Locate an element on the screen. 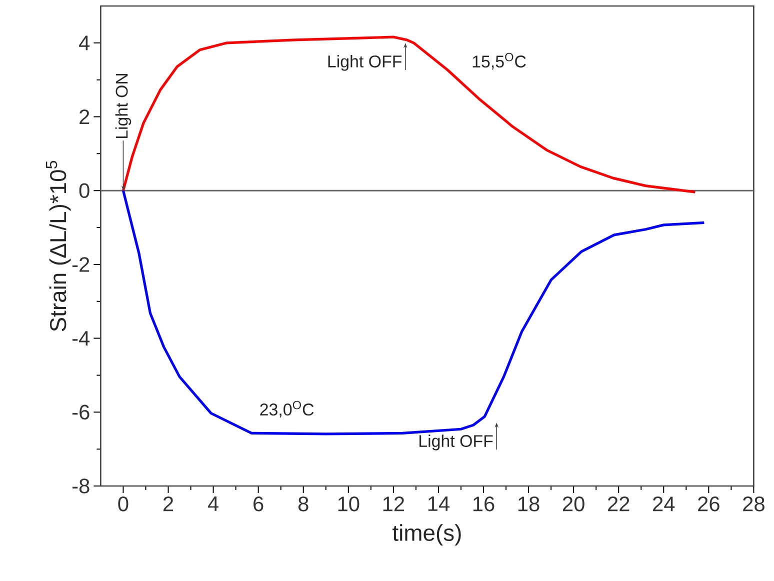 The image size is (774, 581). y-tick-label: 2 is located at coordinates (85, 116).